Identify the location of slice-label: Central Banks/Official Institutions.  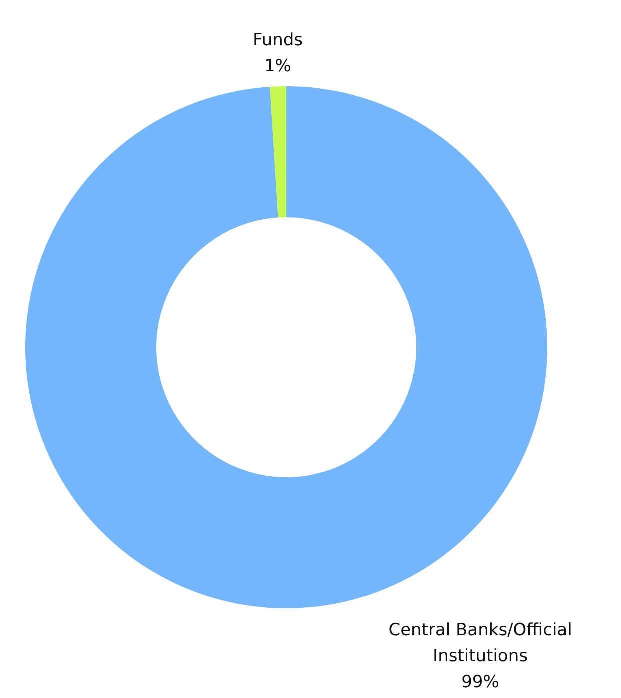
(480, 643).